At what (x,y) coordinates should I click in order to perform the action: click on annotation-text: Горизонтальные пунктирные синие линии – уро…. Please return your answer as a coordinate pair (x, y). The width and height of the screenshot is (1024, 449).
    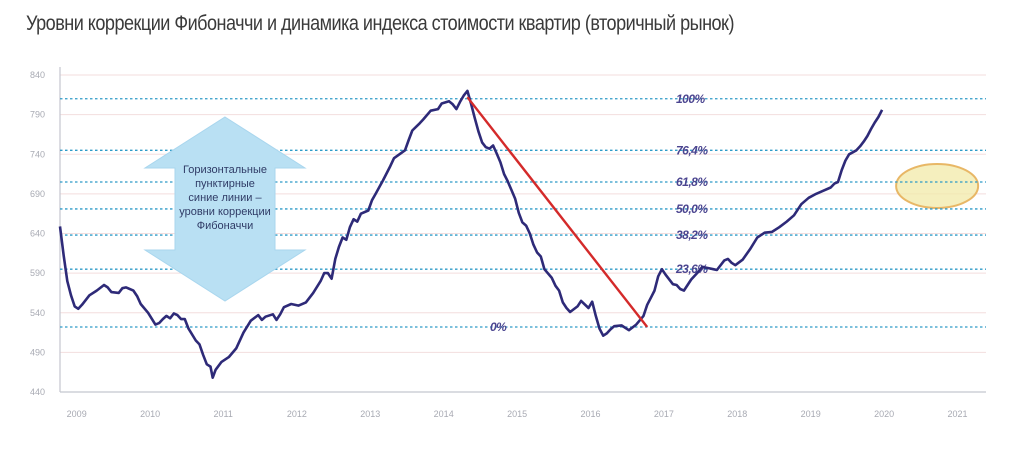
    Looking at the image, I should click on (225, 198).